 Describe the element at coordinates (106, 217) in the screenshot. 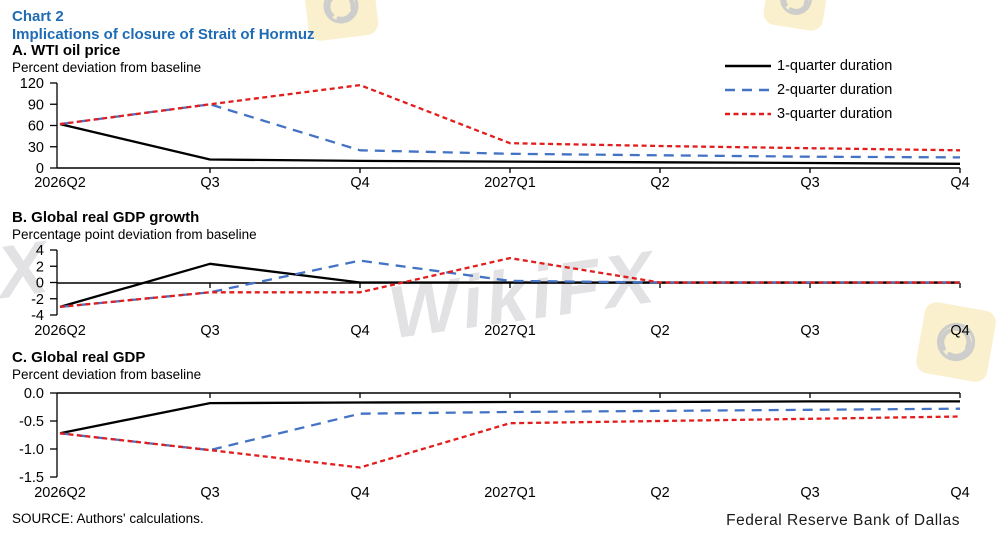

I see `panel-b-title: B. Global real GDP growth` at that location.